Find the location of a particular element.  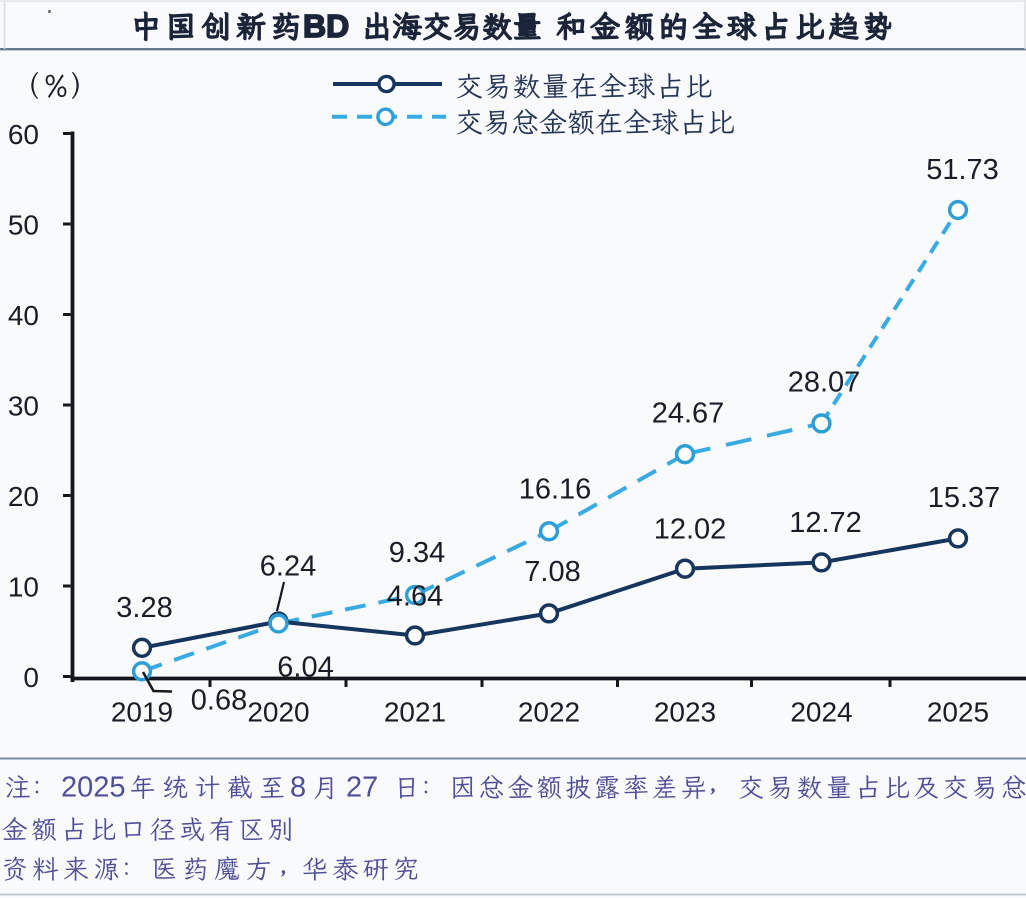

svg-text: 2022 is located at coordinates (549, 712).